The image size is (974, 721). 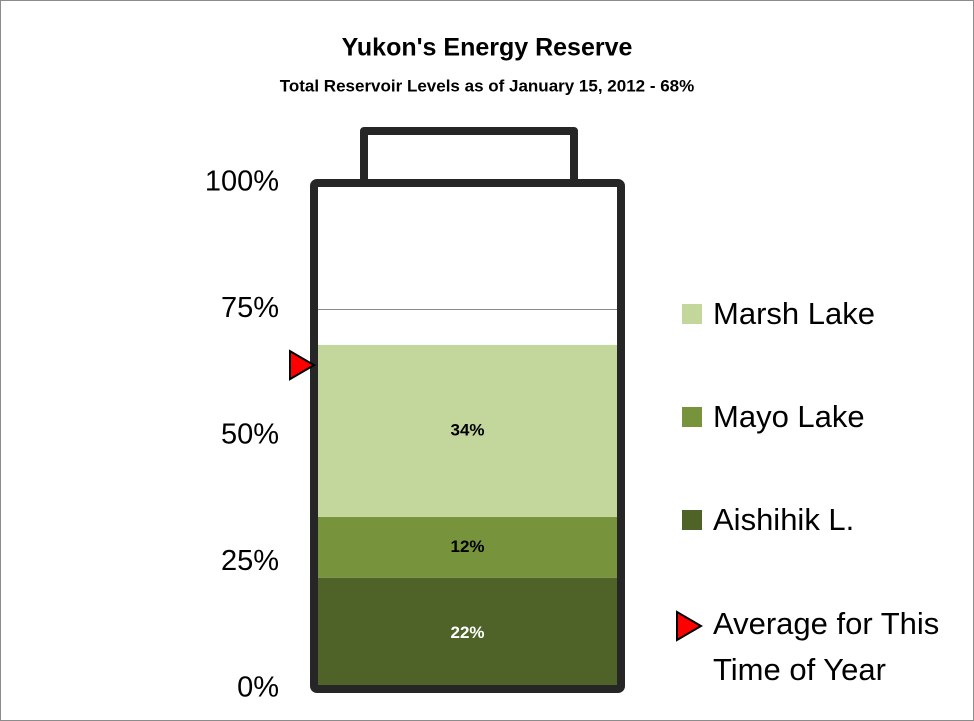 I want to click on y-tick-label: 0%, so click(x=258, y=688).